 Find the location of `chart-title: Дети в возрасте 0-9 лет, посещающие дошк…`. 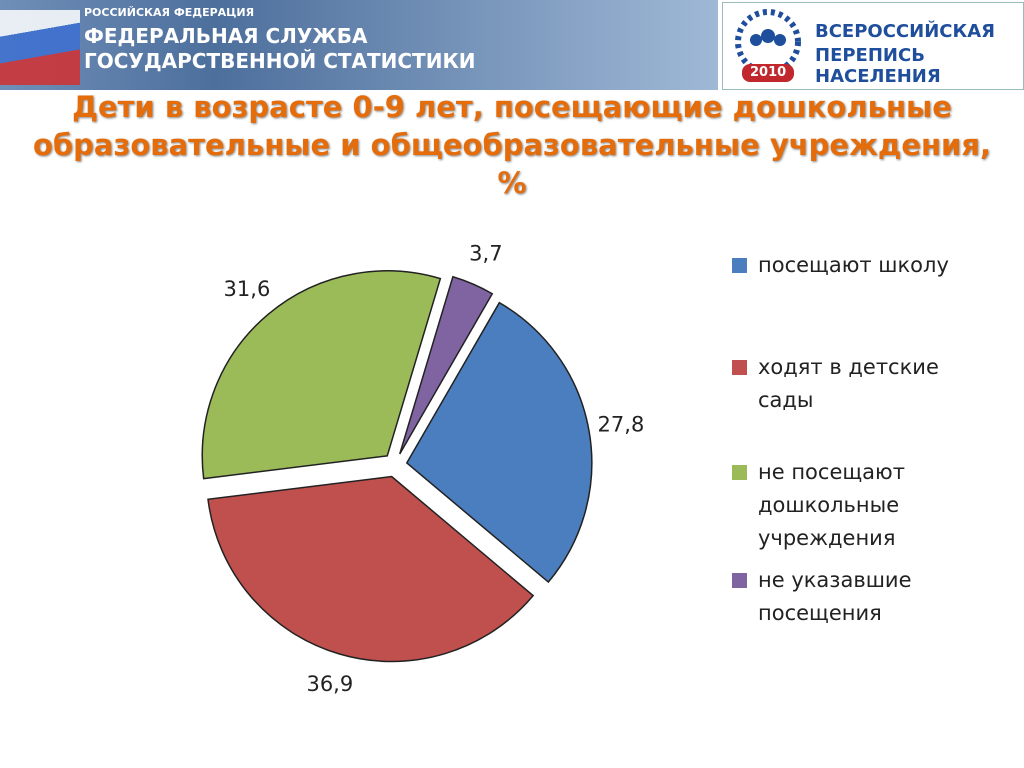

chart-title: Дети в возрасте 0-9 лет, посещающие дошк… is located at coordinates (512, 145).